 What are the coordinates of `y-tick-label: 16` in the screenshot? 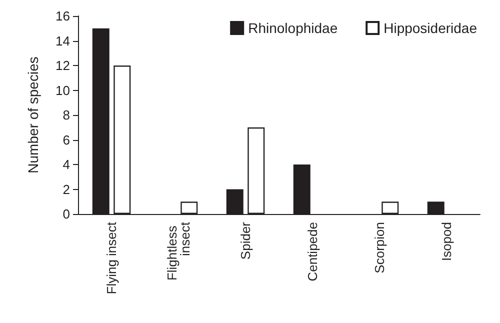 It's located at (63, 16).